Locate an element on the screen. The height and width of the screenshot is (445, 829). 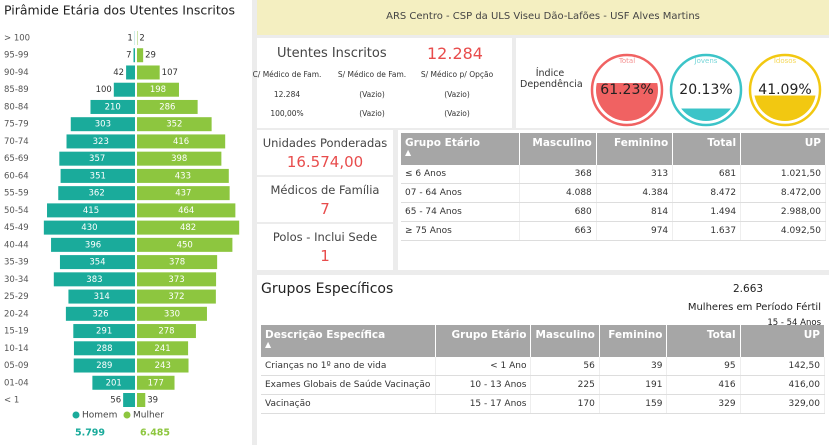
category-label: 30-34 is located at coordinates (16, 280).